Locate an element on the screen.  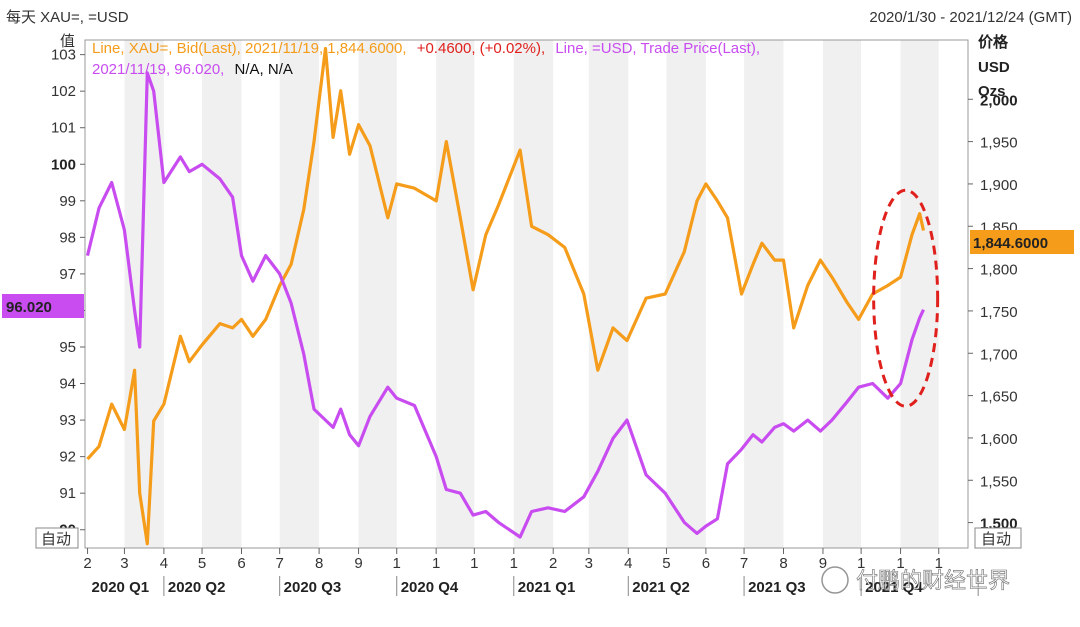
x-quarter-label: 2020 Q3 is located at coordinates (313, 587).